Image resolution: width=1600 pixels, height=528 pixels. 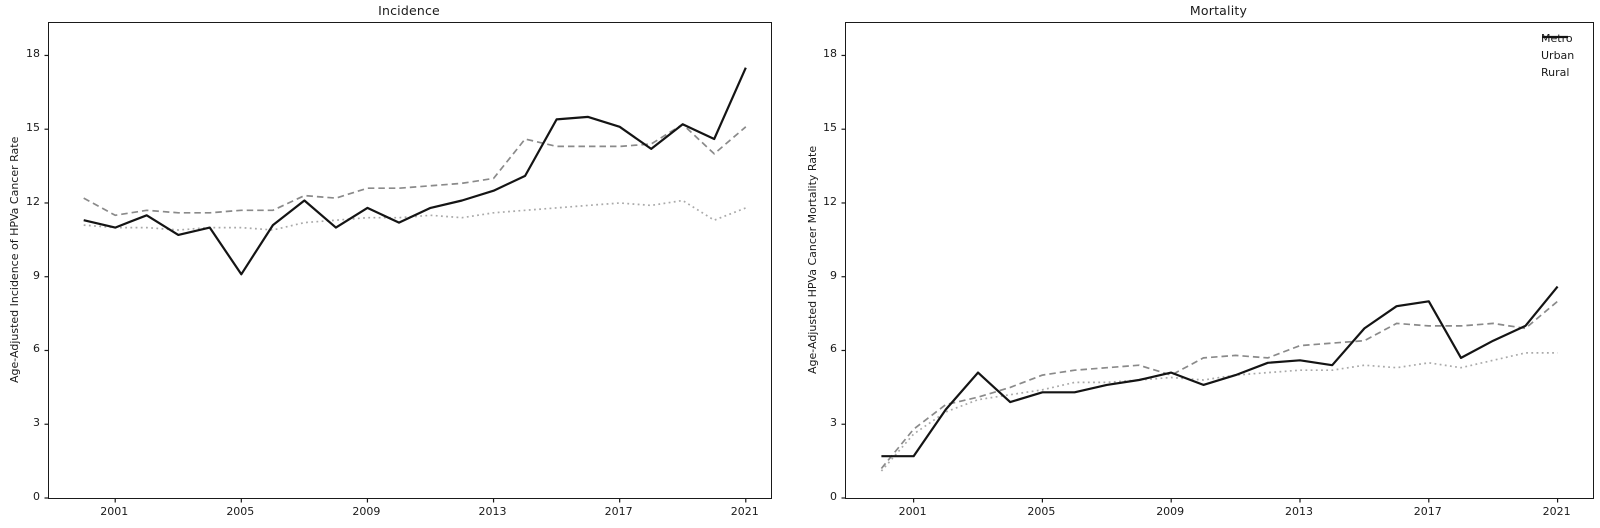 I want to click on incidence-chart-title: Incidence, so click(x=409, y=10).